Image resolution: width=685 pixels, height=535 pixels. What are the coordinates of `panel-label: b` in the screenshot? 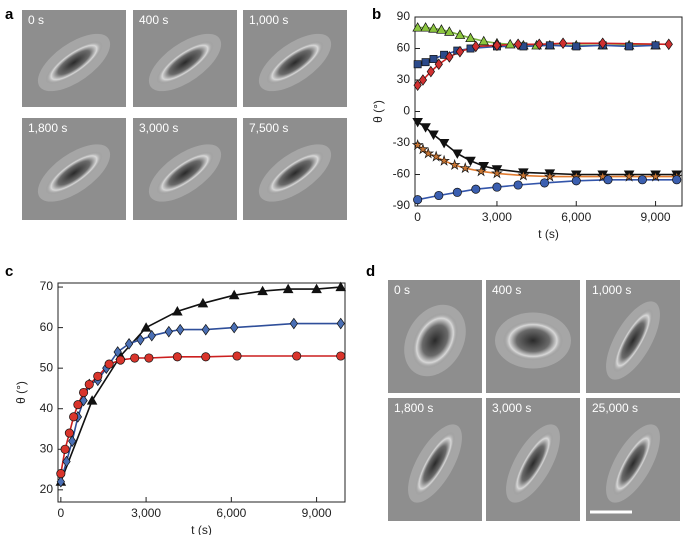 It's located at (376, 14).